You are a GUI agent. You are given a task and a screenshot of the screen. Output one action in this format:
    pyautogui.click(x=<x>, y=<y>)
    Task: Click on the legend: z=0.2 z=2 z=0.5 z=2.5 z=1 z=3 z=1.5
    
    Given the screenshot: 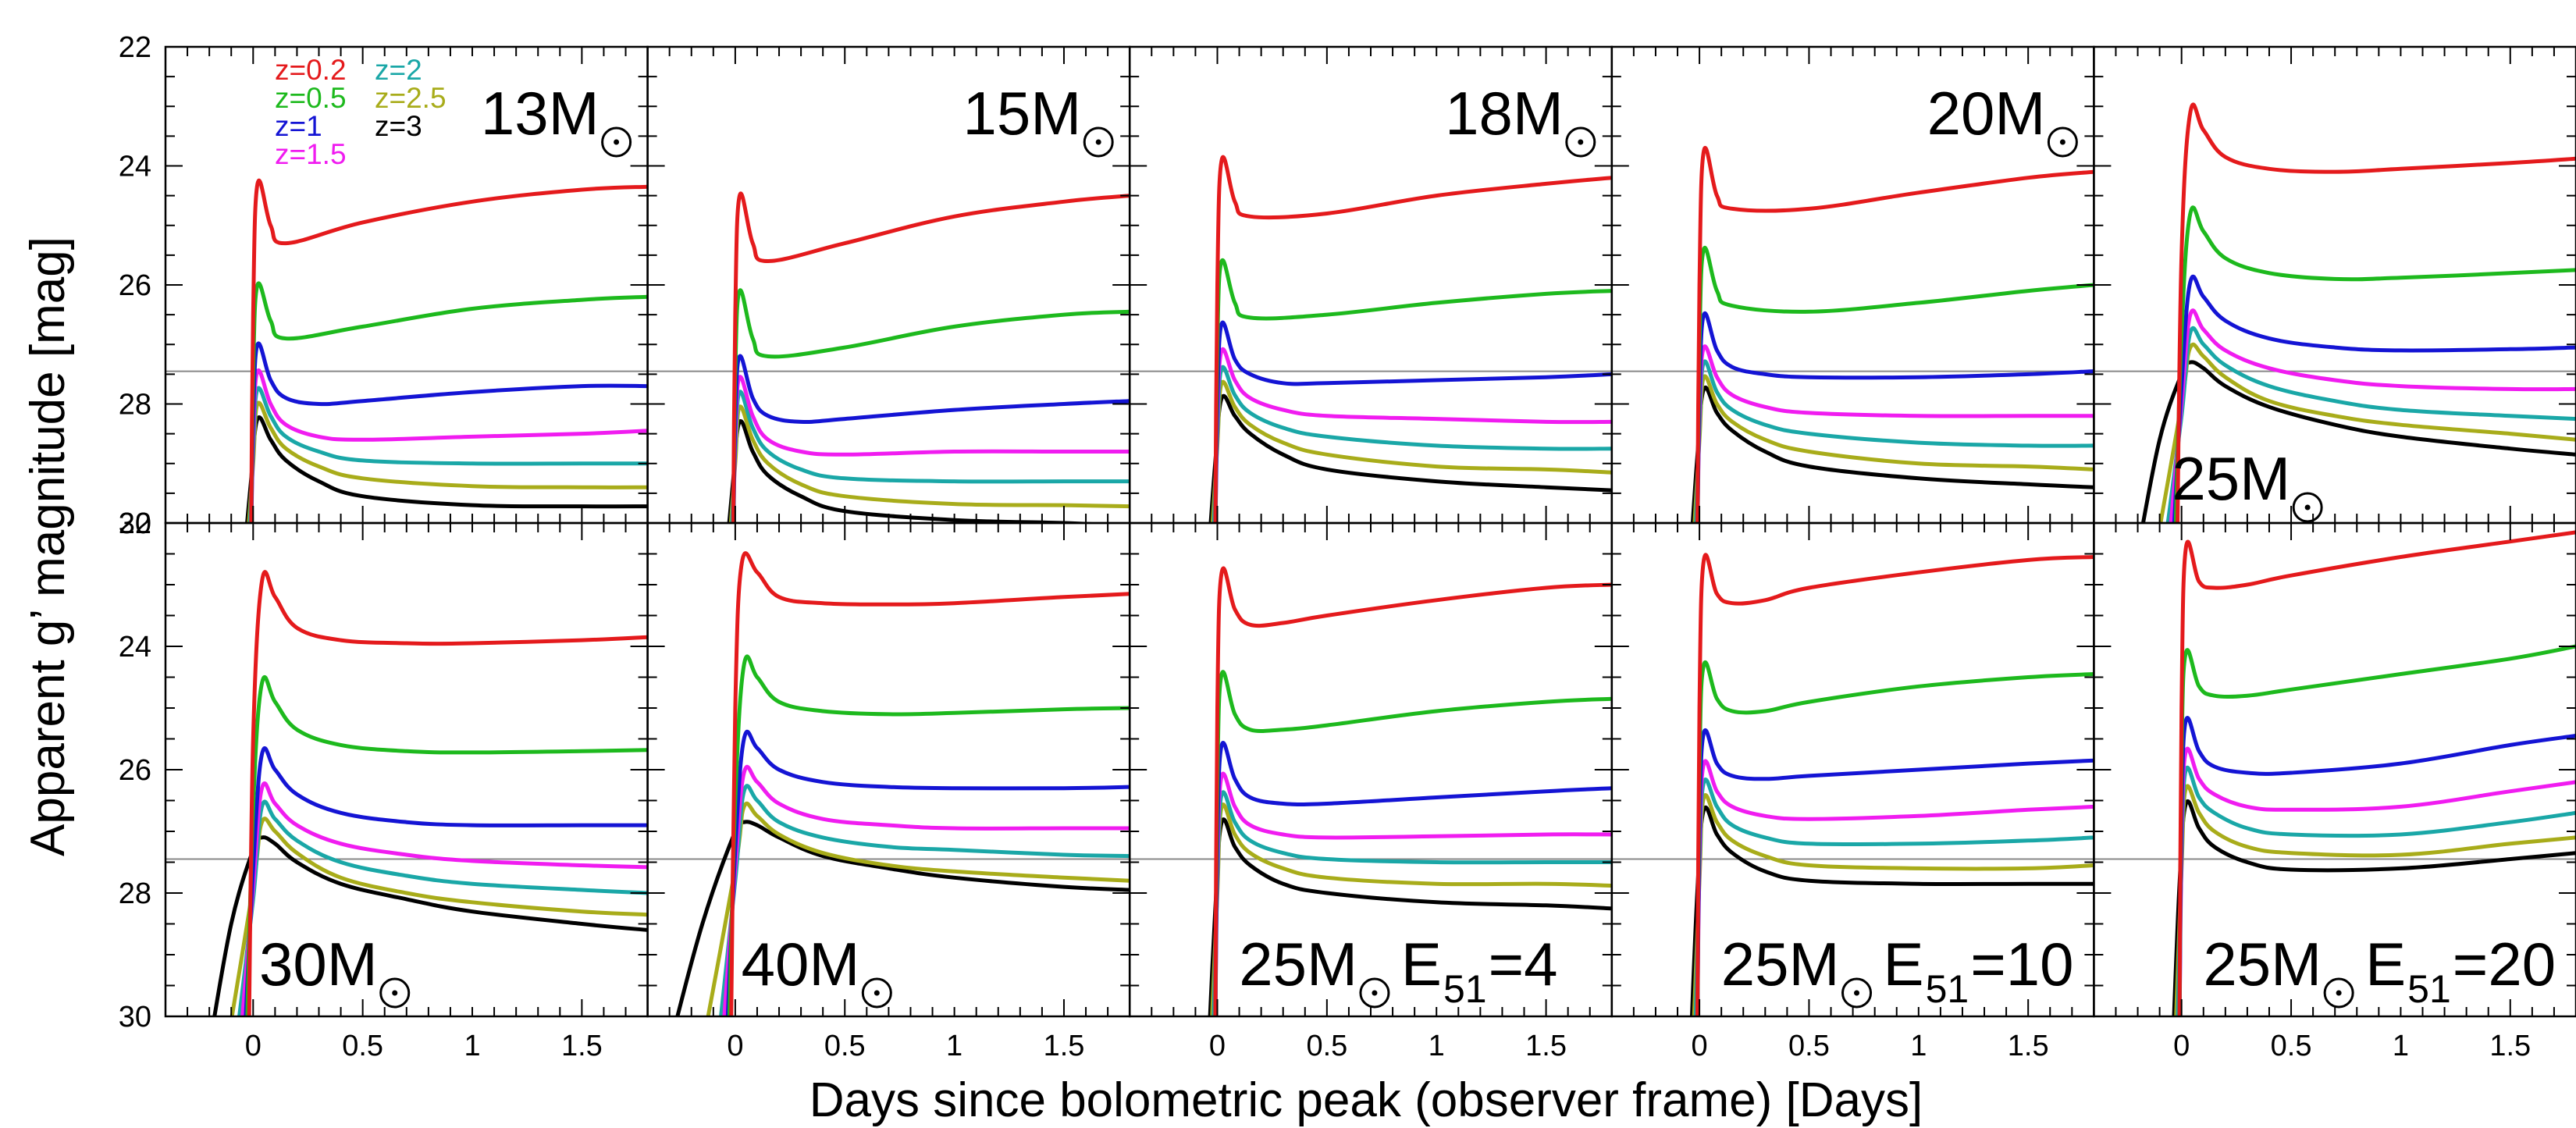 What is the action you would take?
    pyautogui.click(x=361, y=112)
    